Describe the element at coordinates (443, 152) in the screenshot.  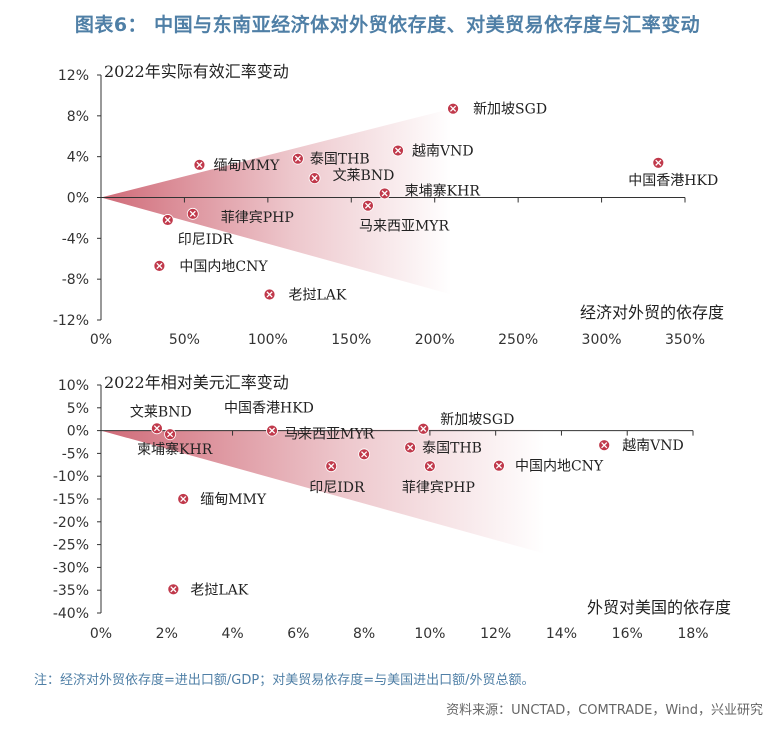
I see `chart1-point-label: 越南VND` at that location.